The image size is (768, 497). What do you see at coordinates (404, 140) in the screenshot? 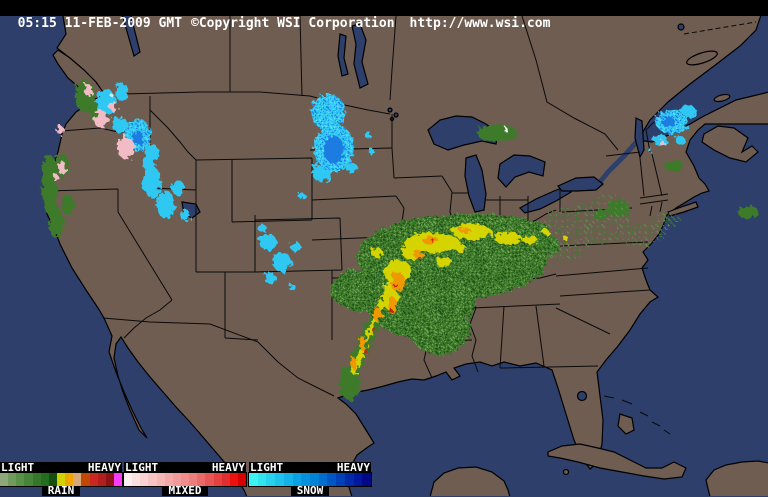
I see `deep-snow-echo` at bounding box center [404, 140].